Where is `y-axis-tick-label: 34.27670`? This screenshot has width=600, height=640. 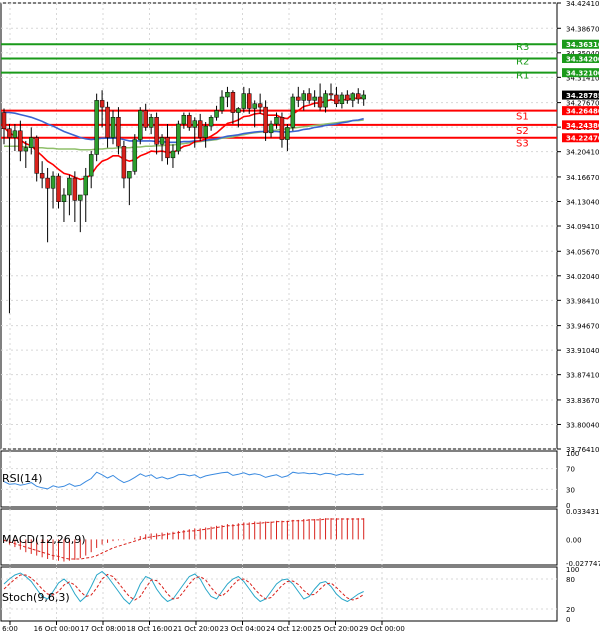 y-axis-tick-label: 34.27670 is located at coordinates (582, 104).